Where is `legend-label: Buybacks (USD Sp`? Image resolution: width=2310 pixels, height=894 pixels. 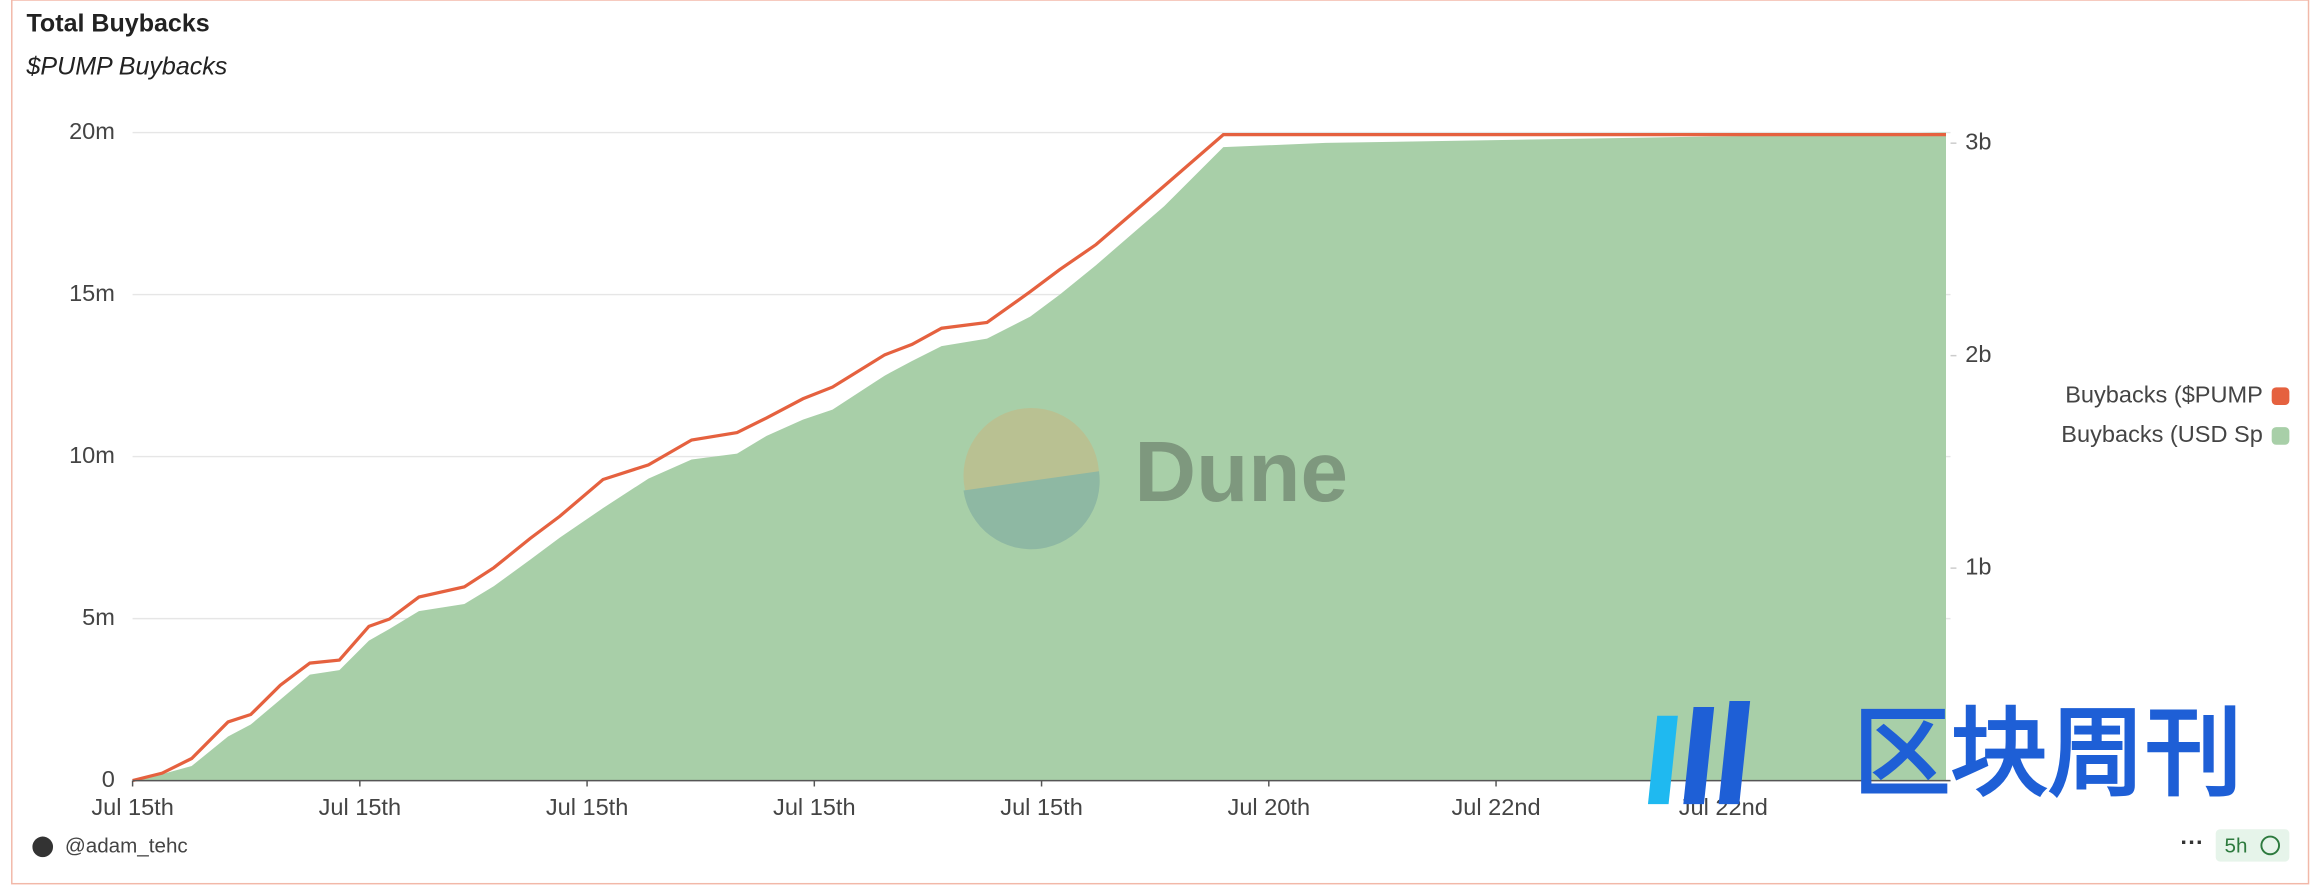
legend-label: Buybacks (USD Sp is located at coordinates (2162, 434).